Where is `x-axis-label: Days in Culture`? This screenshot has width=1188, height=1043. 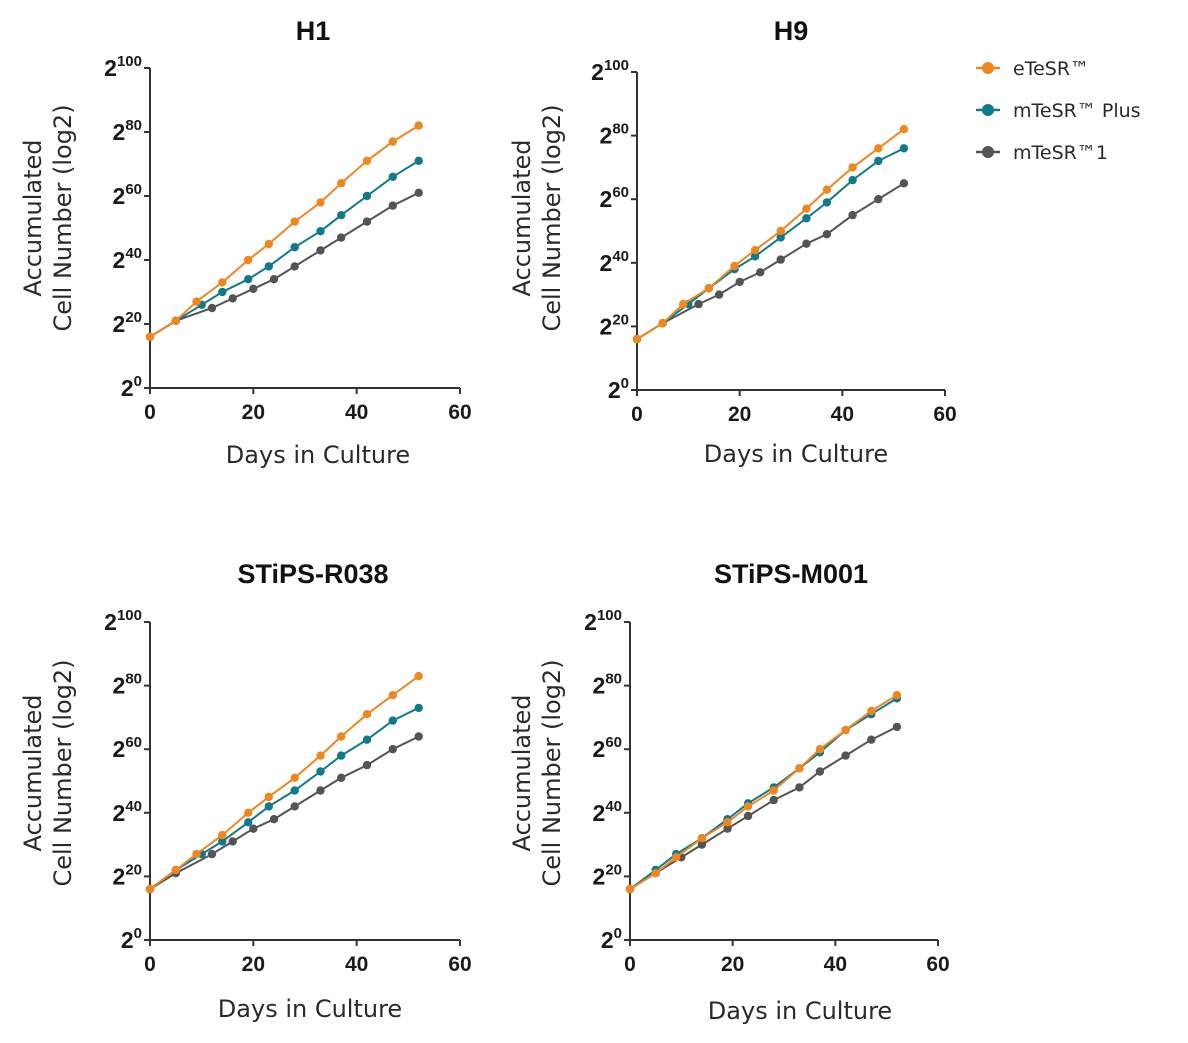 x-axis-label: Days in Culture is located at coordinates (310, 1009).